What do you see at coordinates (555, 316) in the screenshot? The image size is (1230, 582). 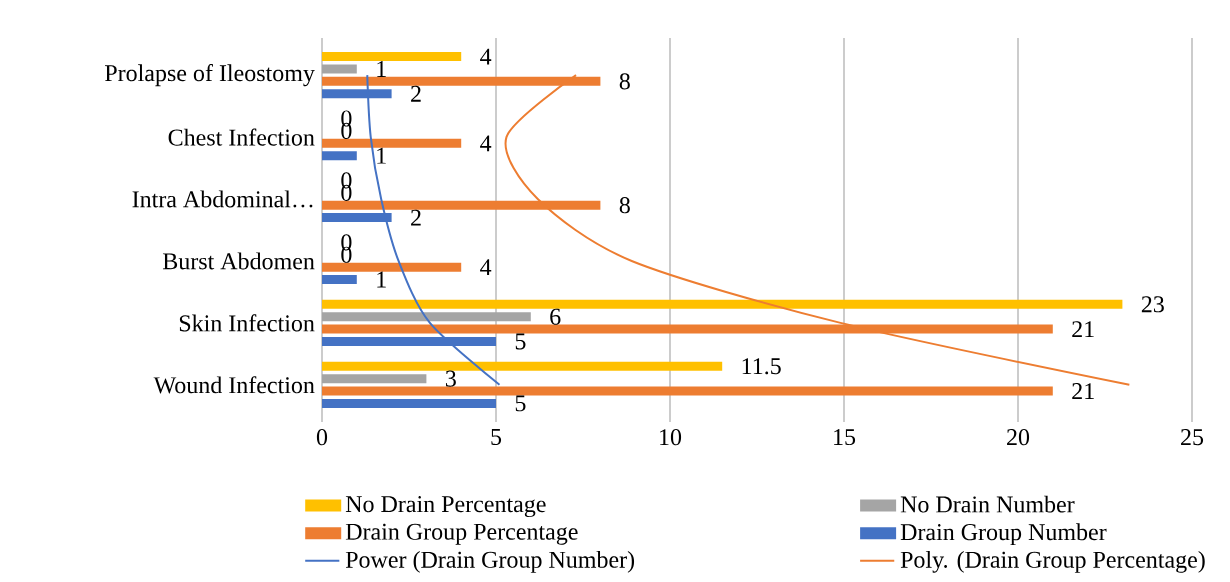 I see `data-label: 6` at bounding box center [555, 316].